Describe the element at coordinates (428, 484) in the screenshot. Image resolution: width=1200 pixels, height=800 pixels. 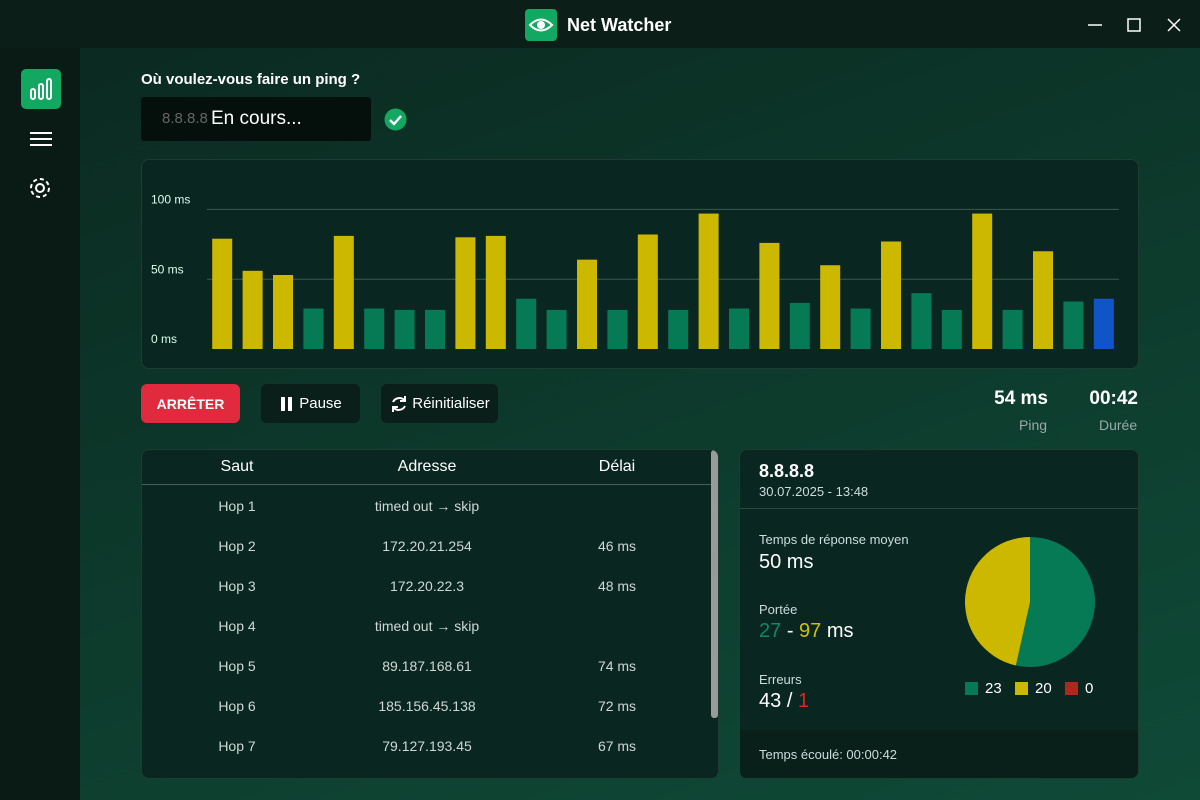
I see `header-rule` at that location.